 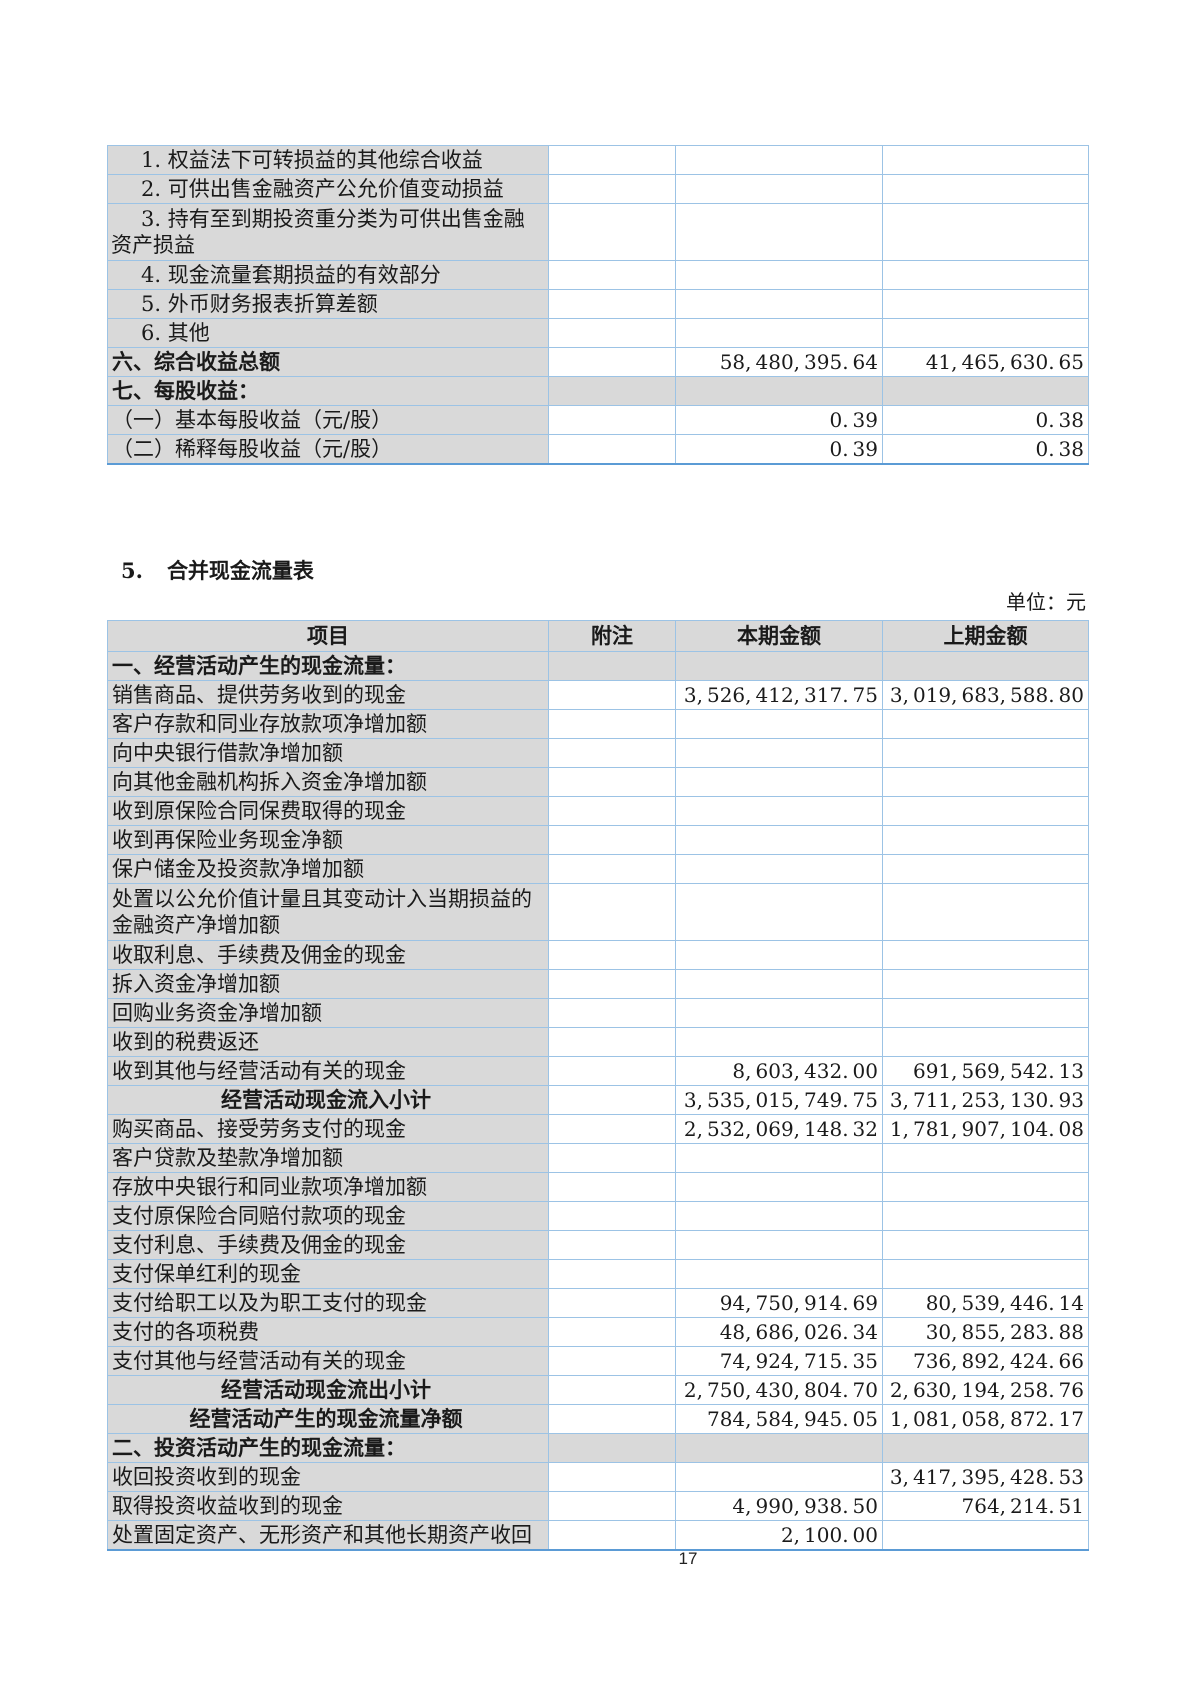 I want to click on table-row: 向其他金融机构拆入资金净增加额, so click(x=598, y=782).